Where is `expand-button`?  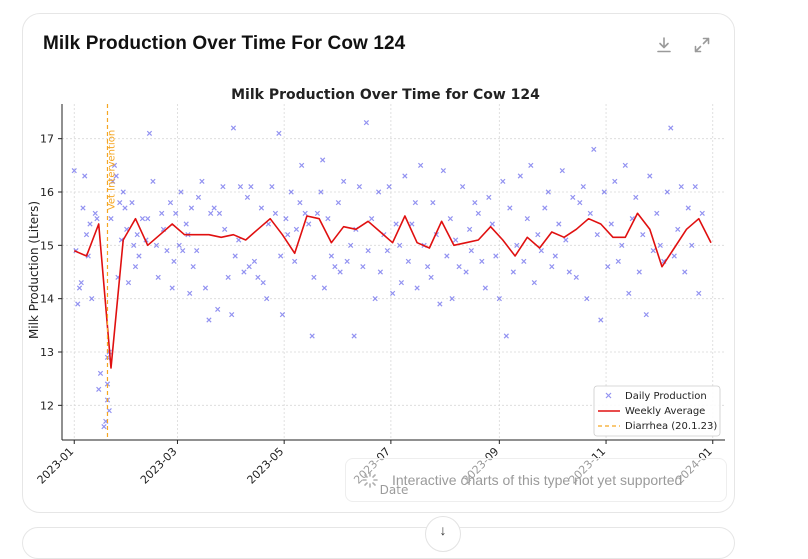 expand-button is located at coordinates (702, 45).